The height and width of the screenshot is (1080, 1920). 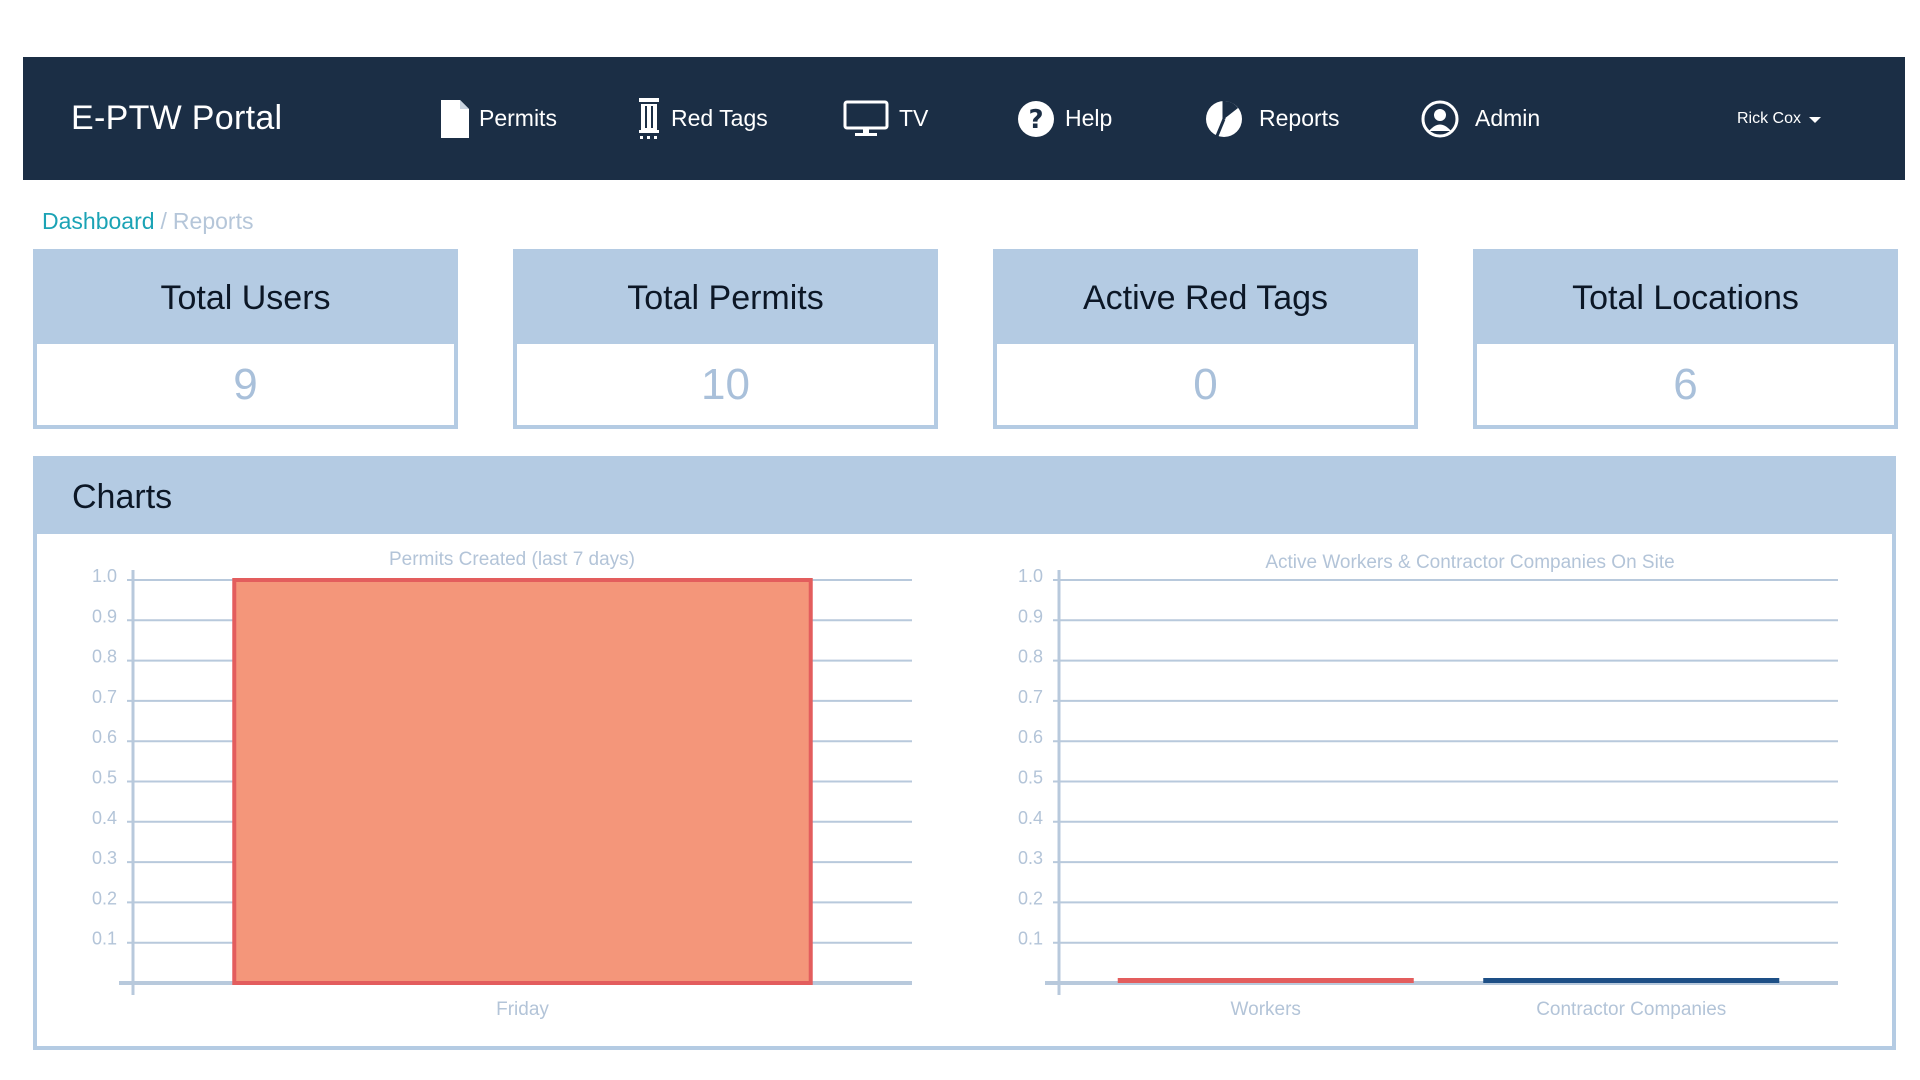 What do you see at coordinates (719, 118) in the screenshot?
I see `nav-red-tags-label: Red Tags` at bounding box center [719, 118].